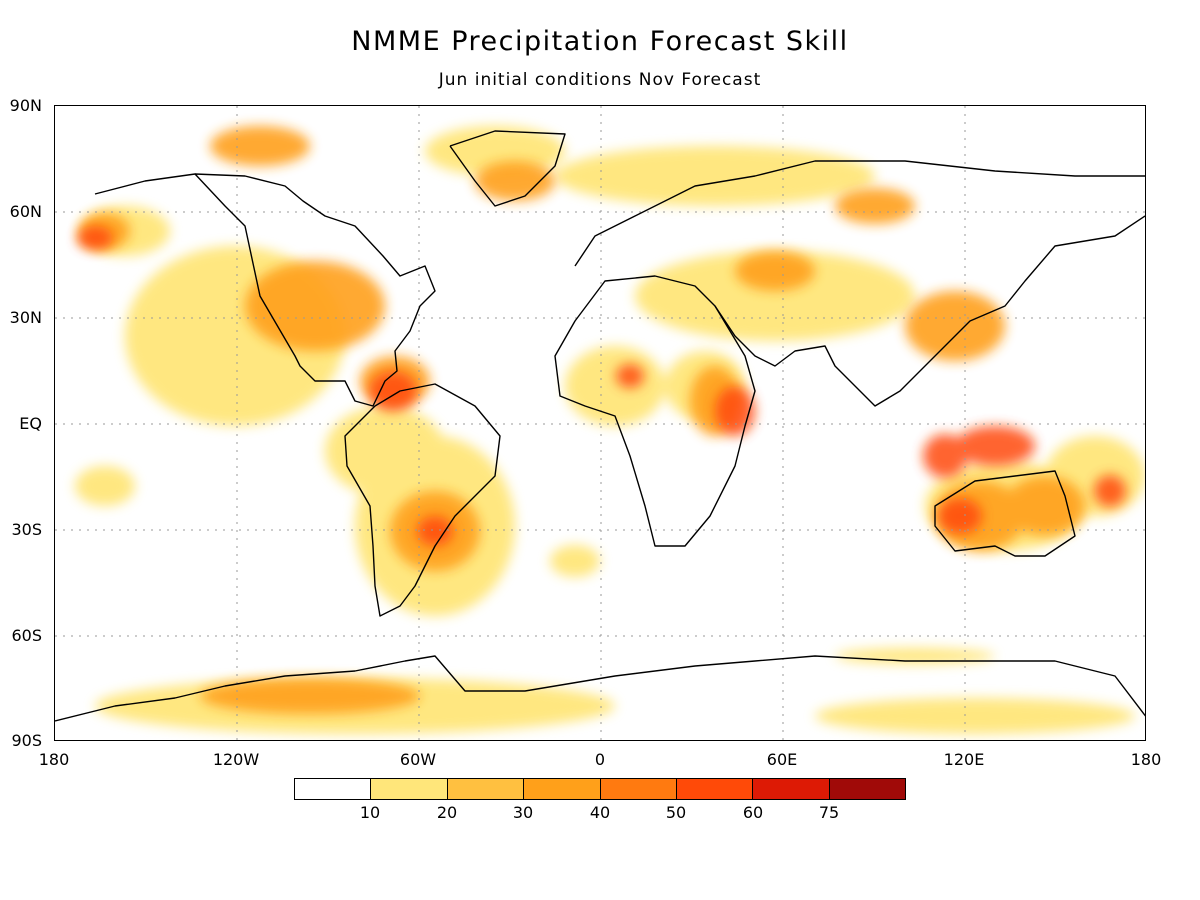 The width and height of the screenshot is (1200, 900). I want to click on colorbar-tick-label: 20, so click(447, 812).